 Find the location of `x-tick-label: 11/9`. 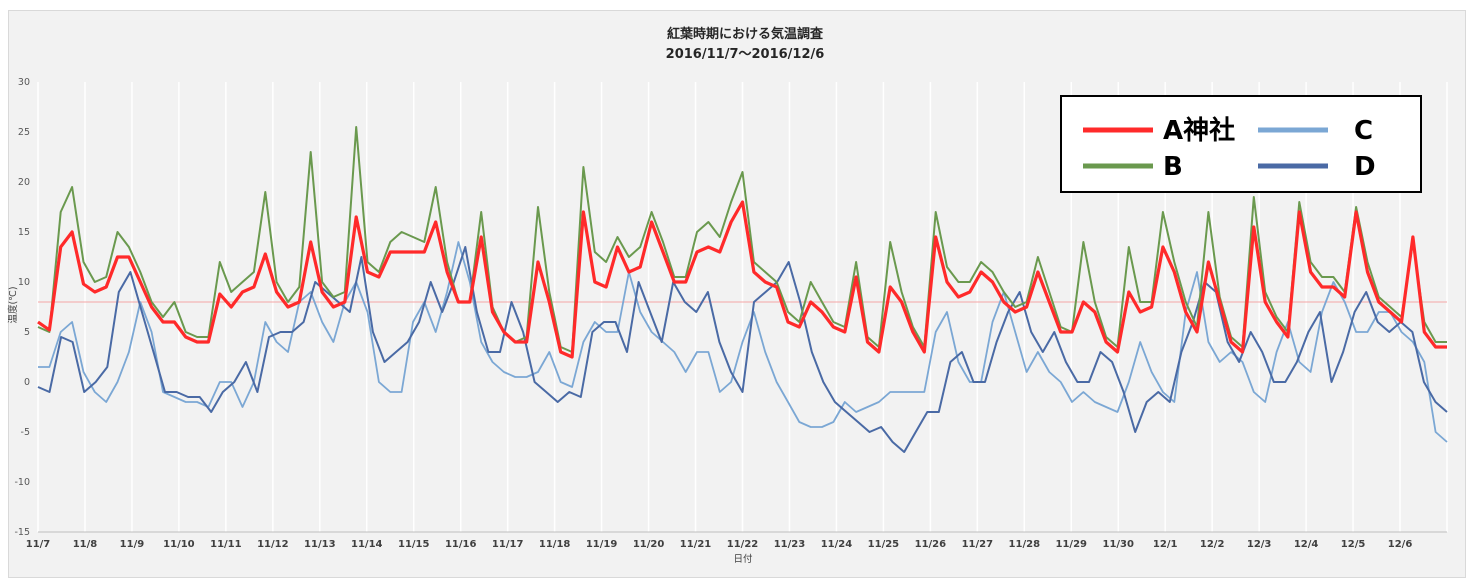

x-tick-label: 11/9 is located at coordinates (132, 544).